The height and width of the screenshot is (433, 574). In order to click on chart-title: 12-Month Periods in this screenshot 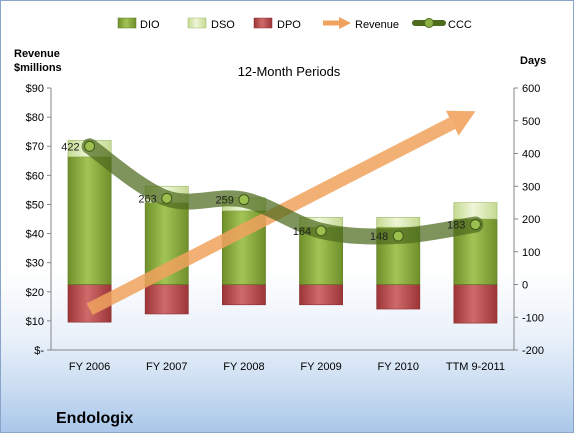, I will do `click(289, 71)`.